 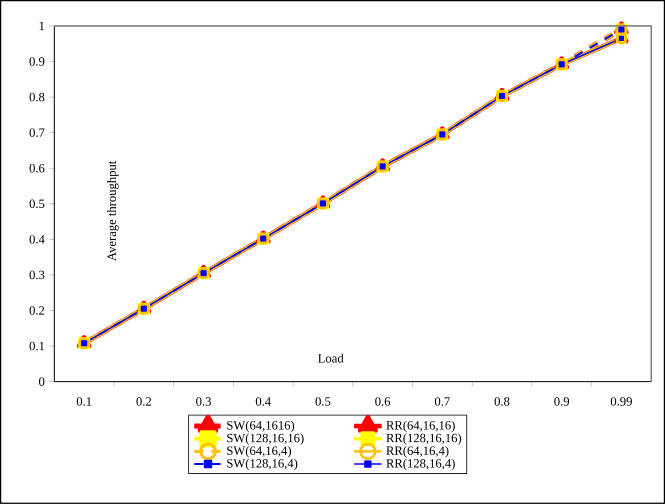 I want to click on y-tick-label: 0.3, so click(x=37, y=275).